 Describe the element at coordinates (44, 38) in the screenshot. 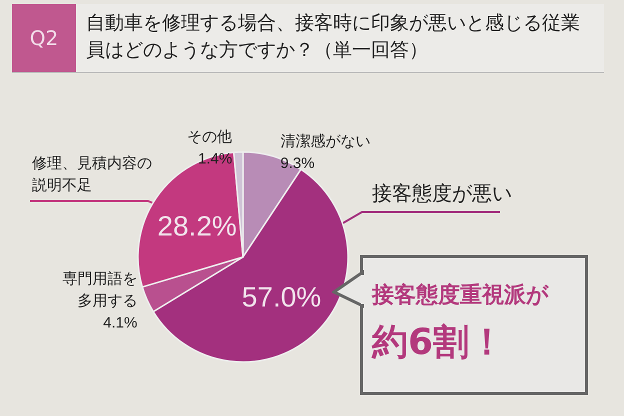

I see `text: Q2` at that location.